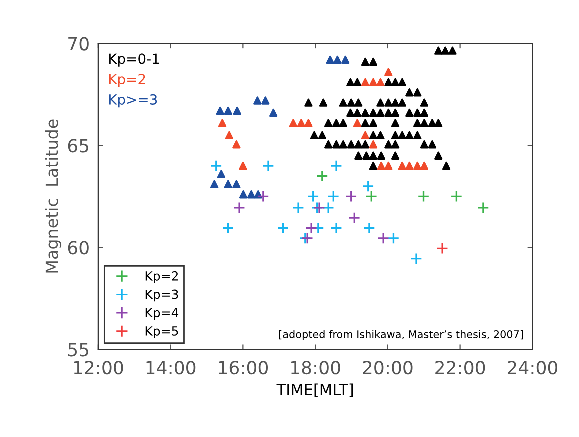 This screenshot has width=579, height=437. Describe the element at coordinates (128, 81) in the screenshot. I see `text: Kp=2` at that location.